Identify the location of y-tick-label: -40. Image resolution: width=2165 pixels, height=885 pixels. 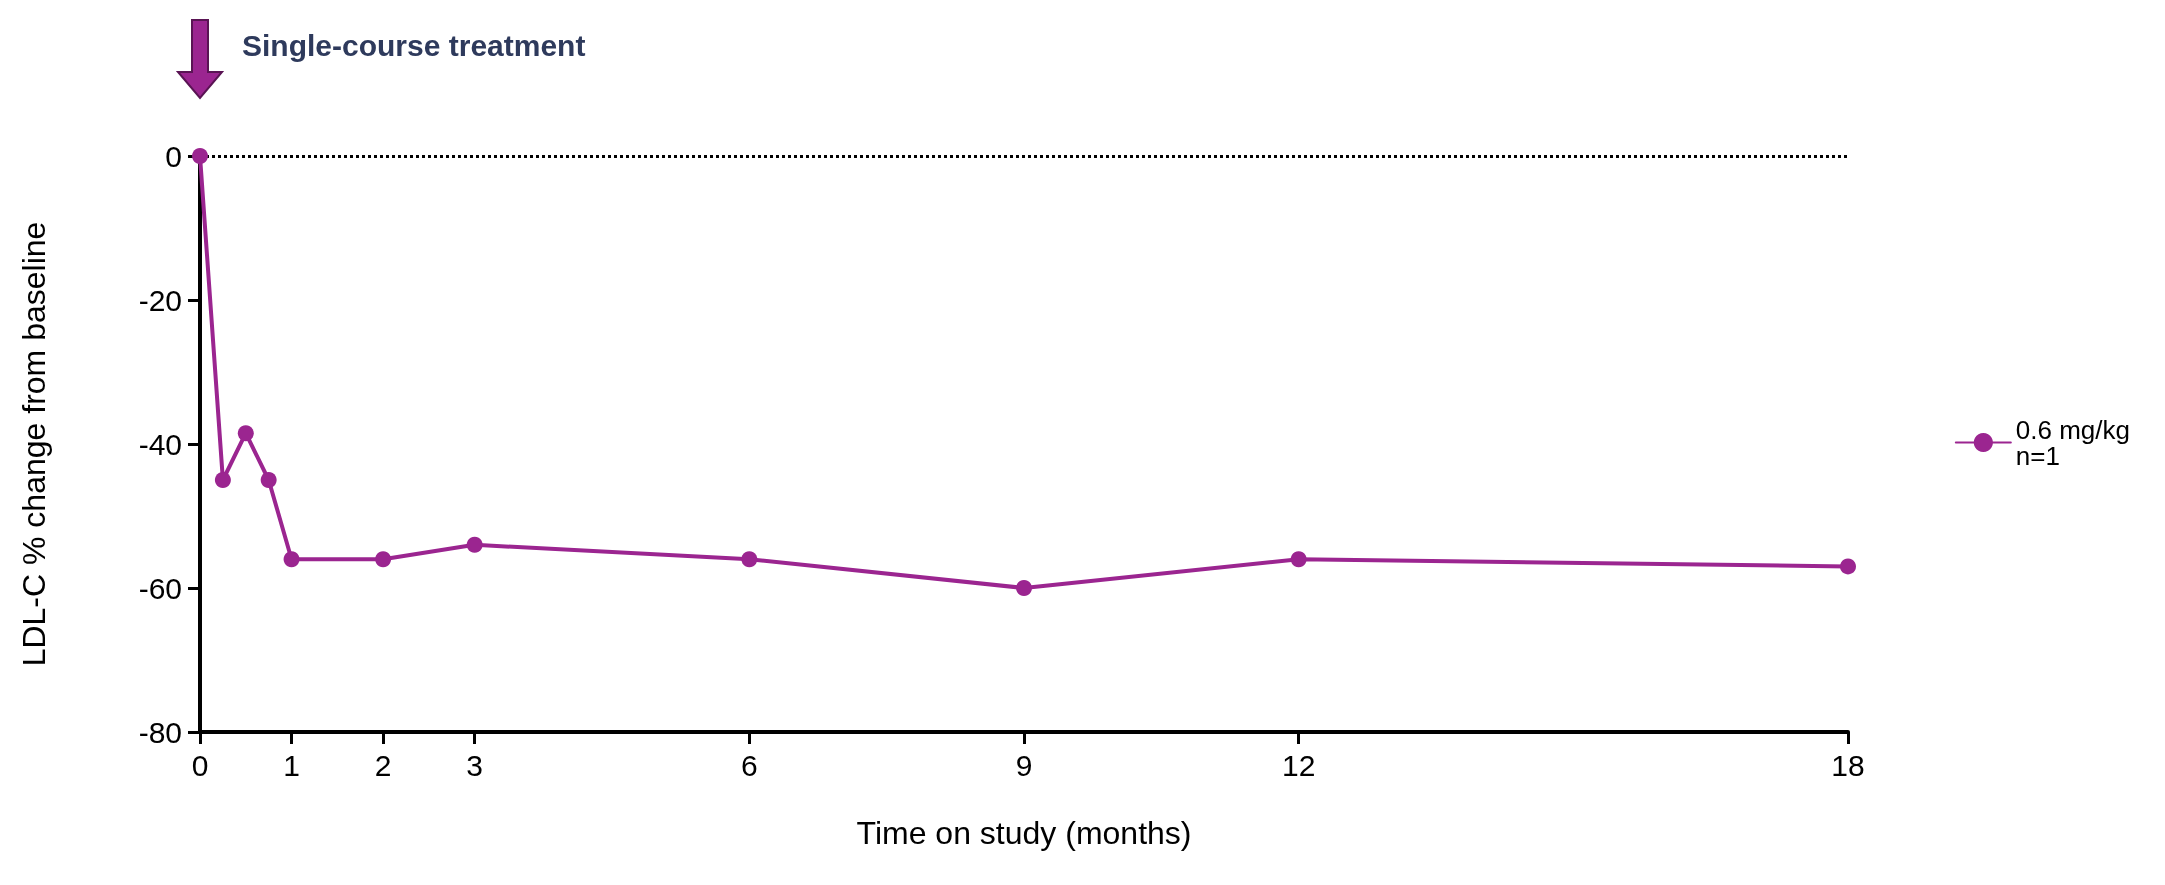
(160, 444).